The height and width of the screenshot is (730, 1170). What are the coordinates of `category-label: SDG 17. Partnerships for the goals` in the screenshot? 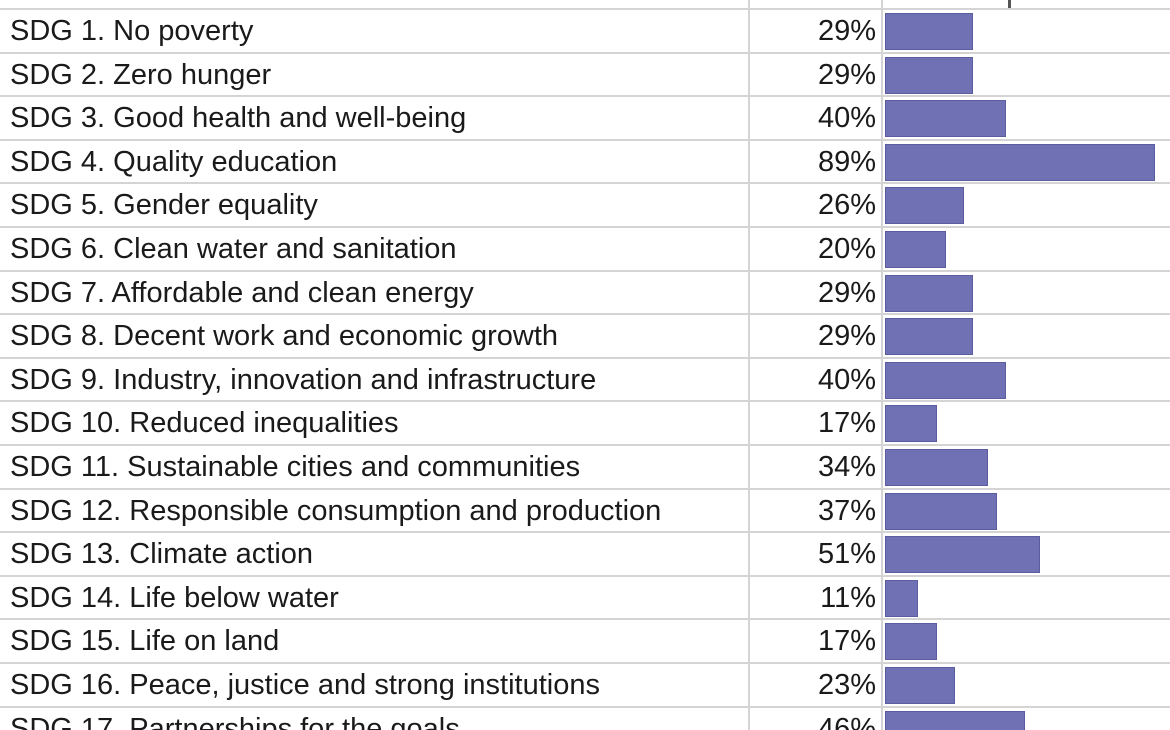 It's located at (235, 721).